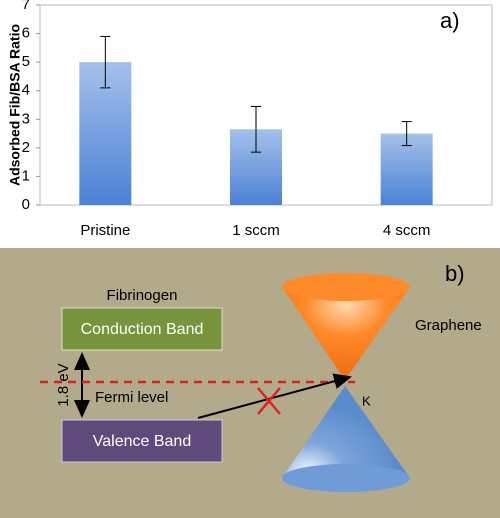 Image resolution: width=500 pixels, height=518 pixels. What do you see at coordinates (269, 401) in the screenshot?
I see `blocked-mark` at bounding box center [269, 401].